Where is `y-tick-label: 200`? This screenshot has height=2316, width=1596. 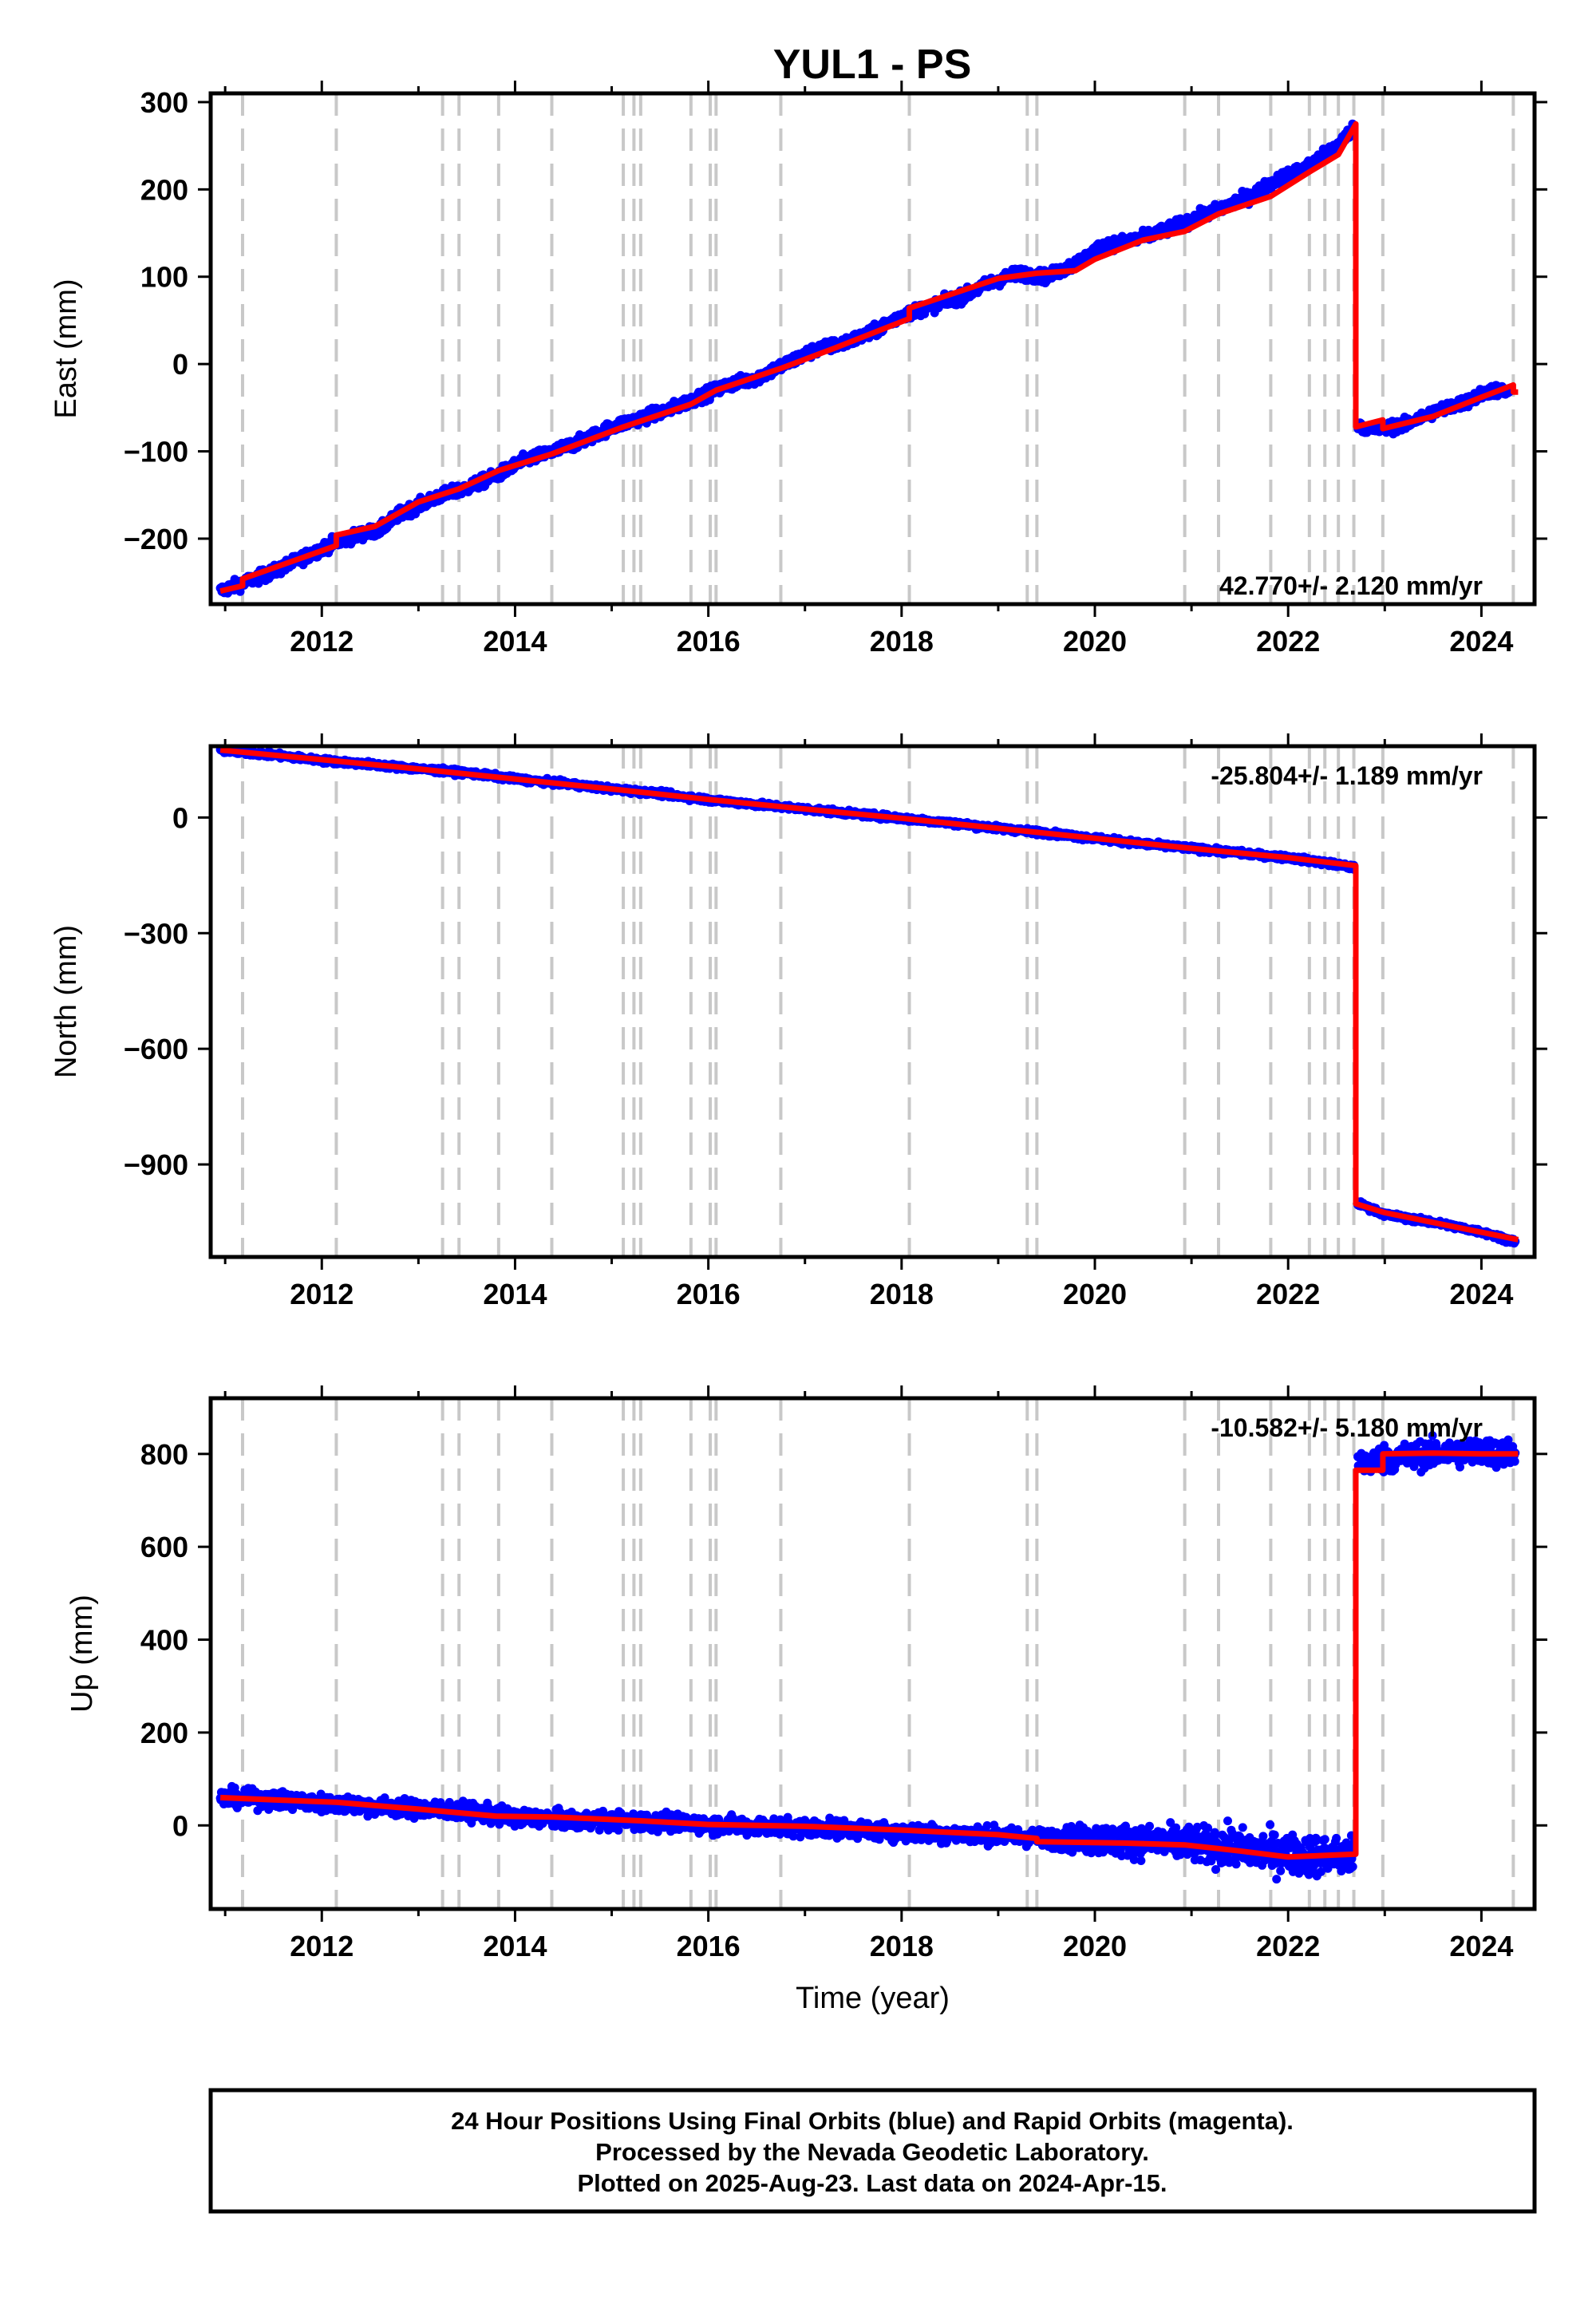
y-tick-label: 200 is located at coordinates (164, 189).